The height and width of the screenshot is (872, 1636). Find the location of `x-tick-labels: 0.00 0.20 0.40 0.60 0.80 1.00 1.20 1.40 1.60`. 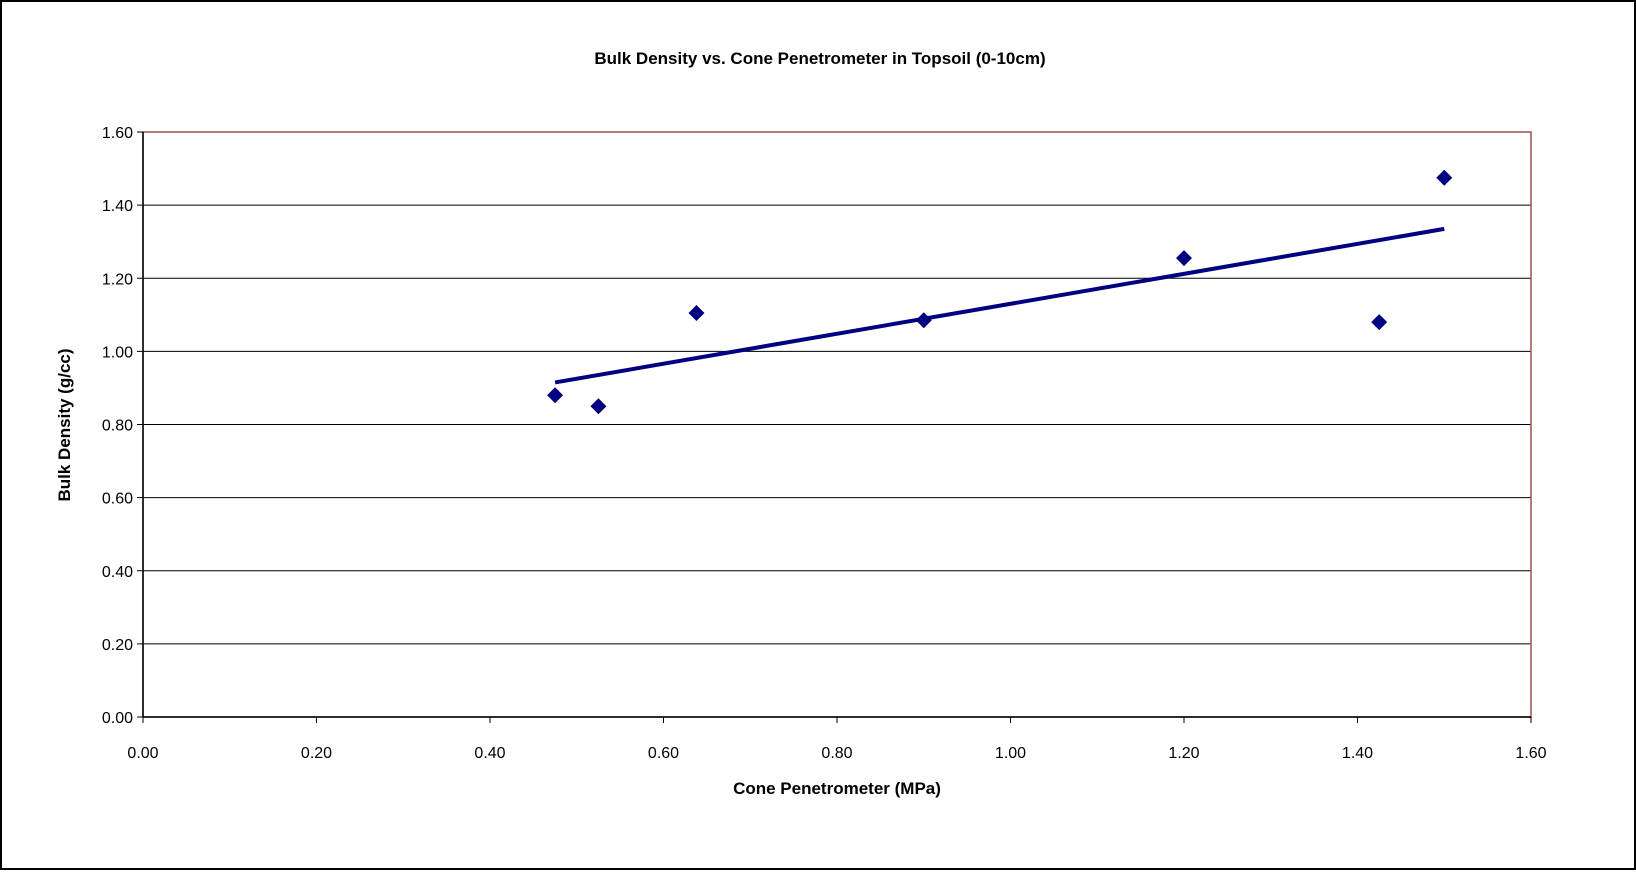

x-tick-labels: 0.00 0.20 0.40 0.60 0.80 1.00 1.20 1.40 1.60 is located at coordinates (836, 753).